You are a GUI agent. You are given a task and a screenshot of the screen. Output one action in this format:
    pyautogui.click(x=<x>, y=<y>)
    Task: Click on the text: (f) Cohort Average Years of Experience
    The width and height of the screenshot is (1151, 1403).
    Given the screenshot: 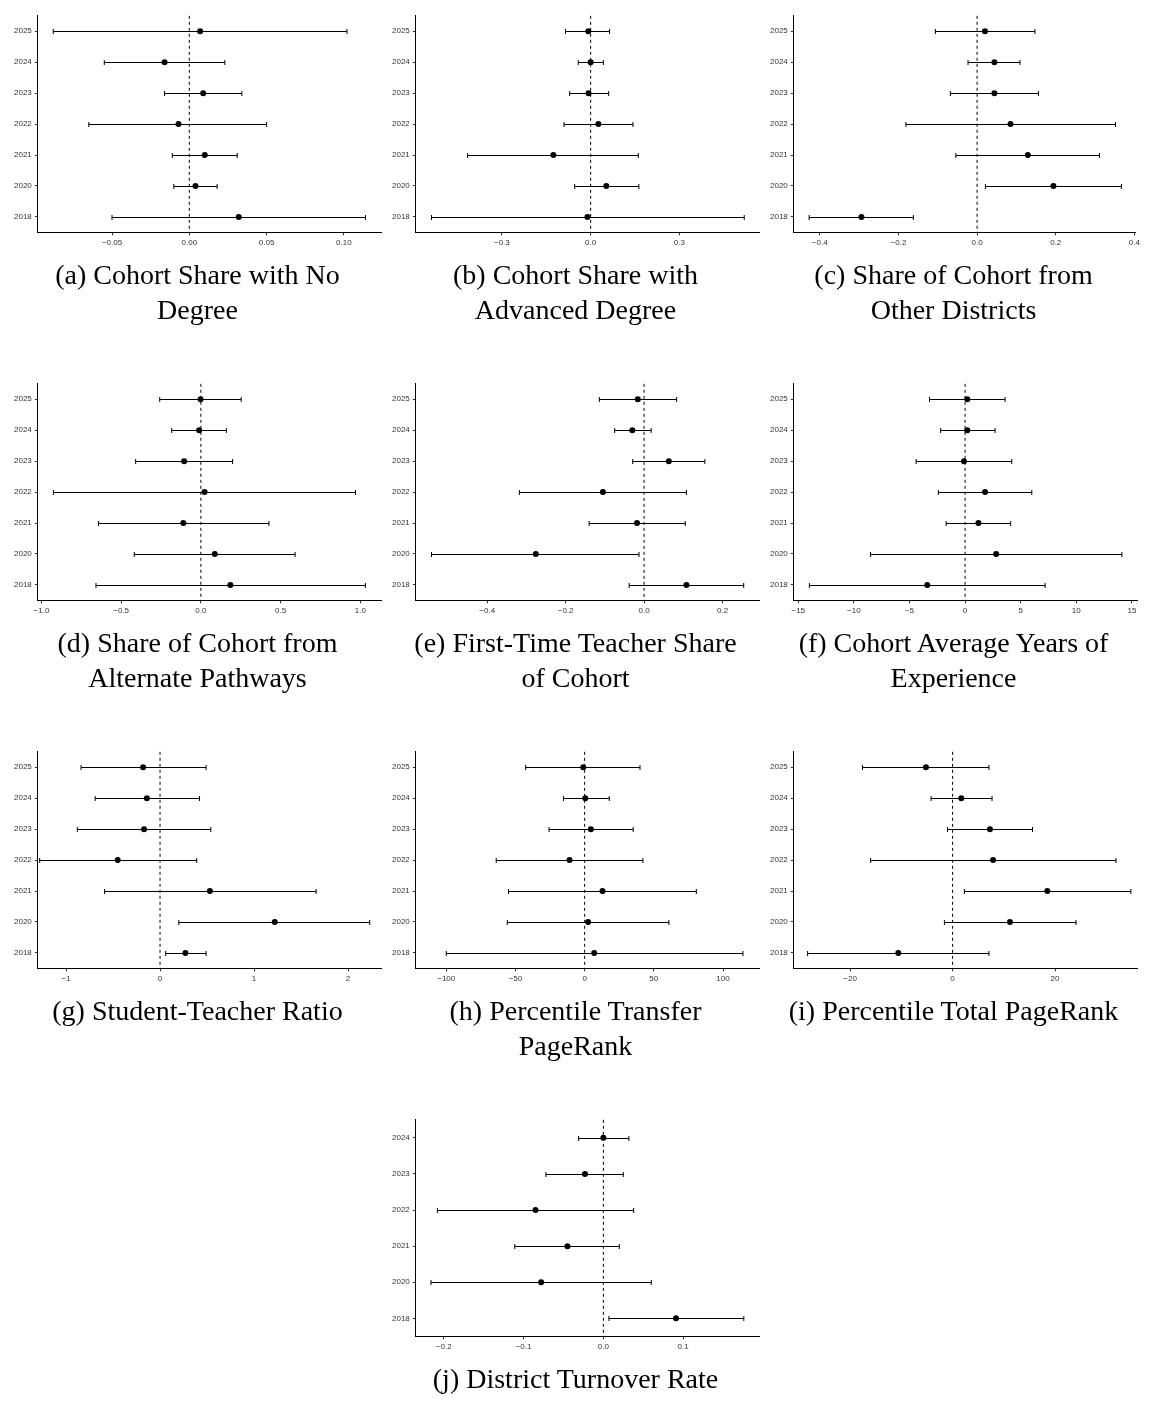 What is the action you would take?
    pyautogui.click(x=953, y=660)
    